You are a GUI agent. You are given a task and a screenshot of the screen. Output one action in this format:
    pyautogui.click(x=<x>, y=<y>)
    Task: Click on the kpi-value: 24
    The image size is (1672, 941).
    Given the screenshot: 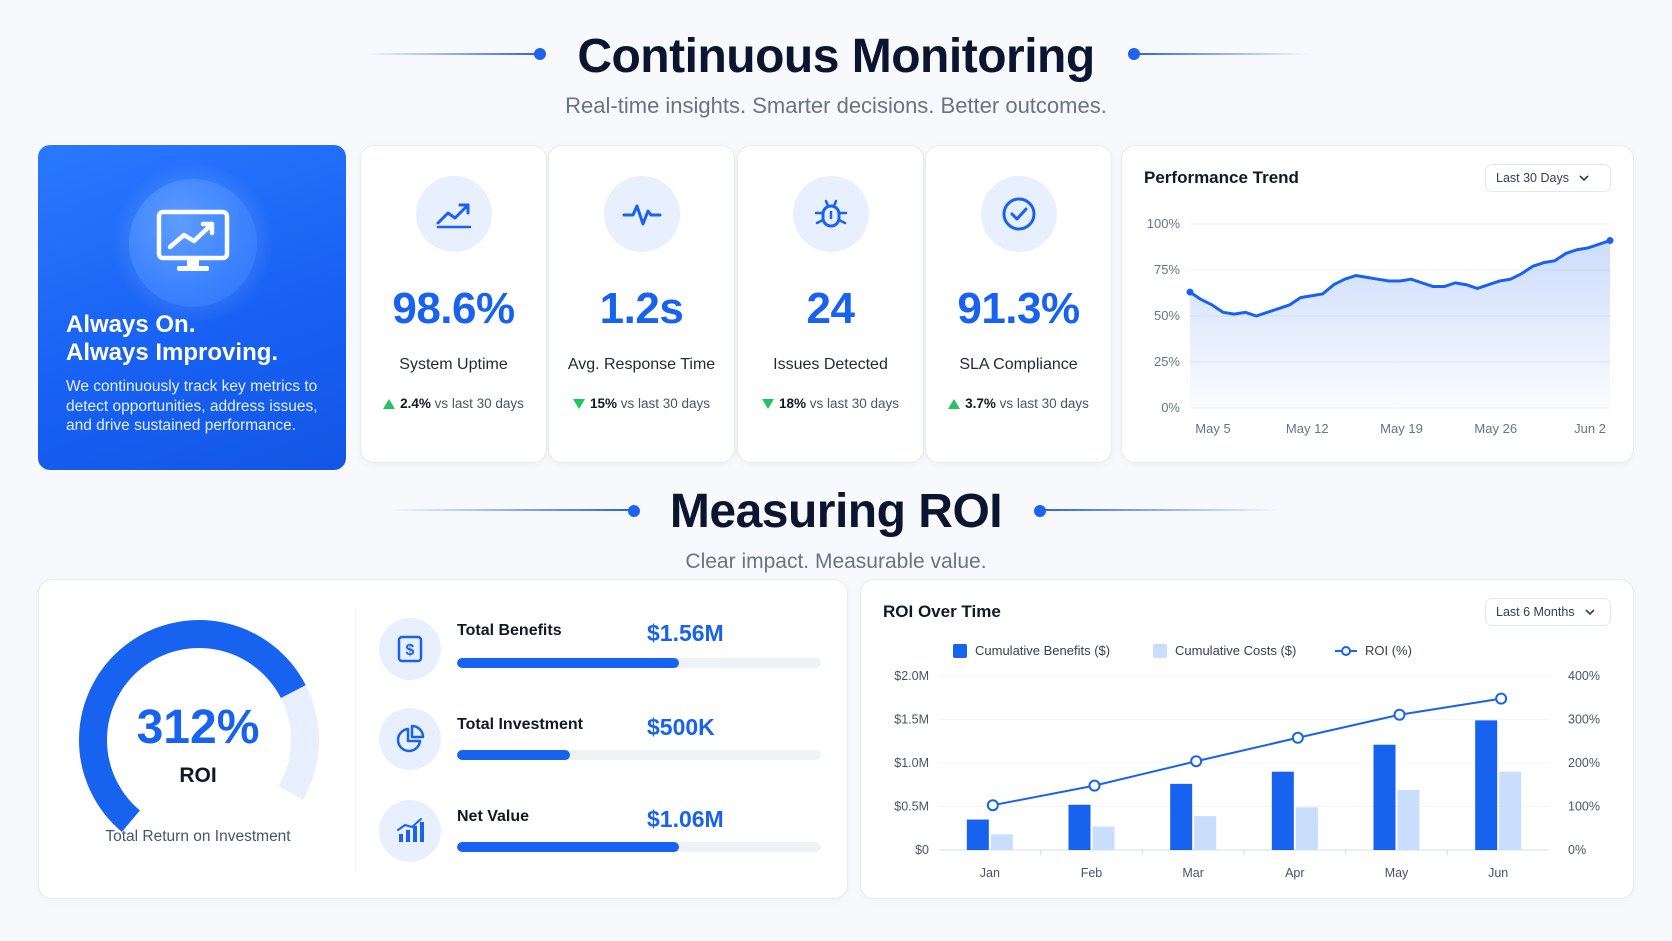 What is the action you would take?
    pyautogui.click(x=830, y=308)
    